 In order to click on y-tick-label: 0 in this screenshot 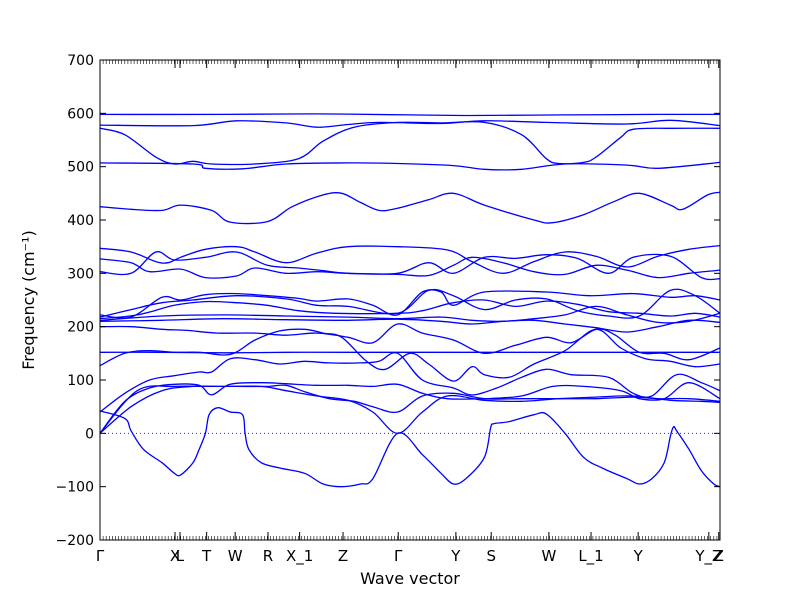, I will do `click(89, 434)`.